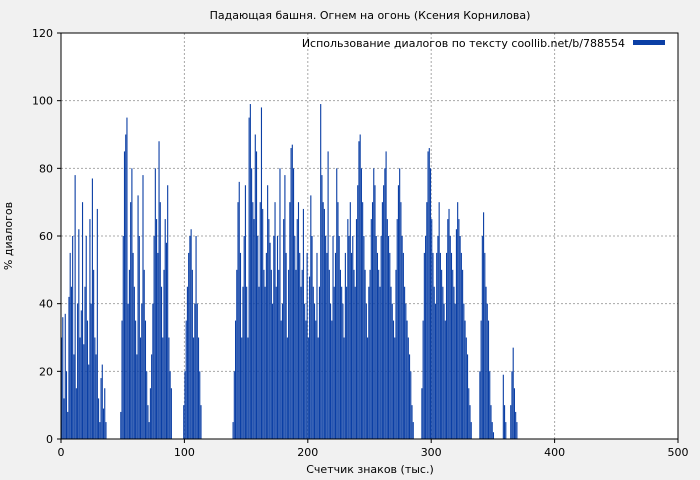  I want to click on y-tick-label: 120, so click(42, 33).